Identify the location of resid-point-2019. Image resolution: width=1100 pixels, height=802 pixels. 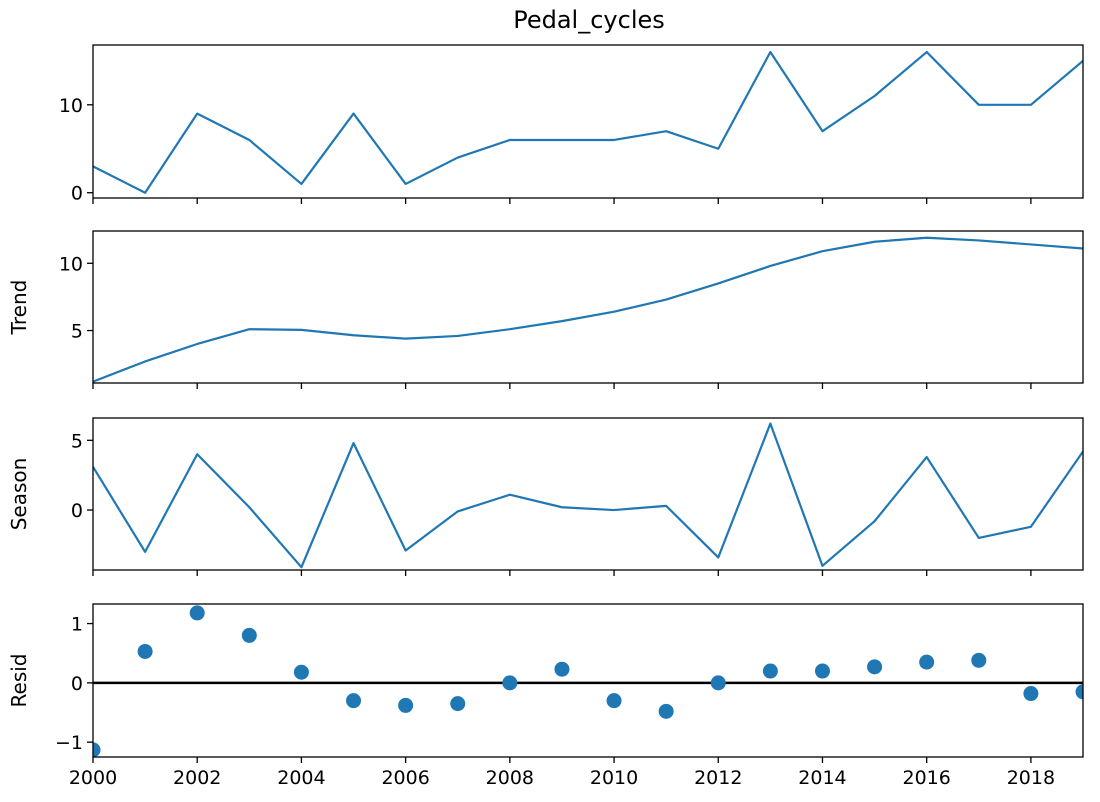
(1079, 692).